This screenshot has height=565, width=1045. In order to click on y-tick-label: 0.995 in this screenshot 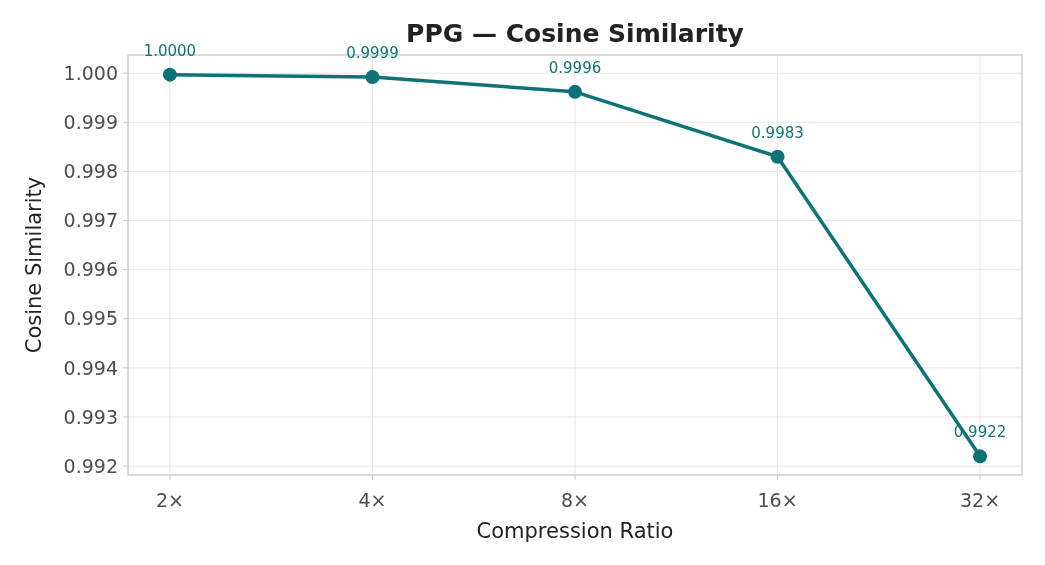, I will do `click(90, 318)`.